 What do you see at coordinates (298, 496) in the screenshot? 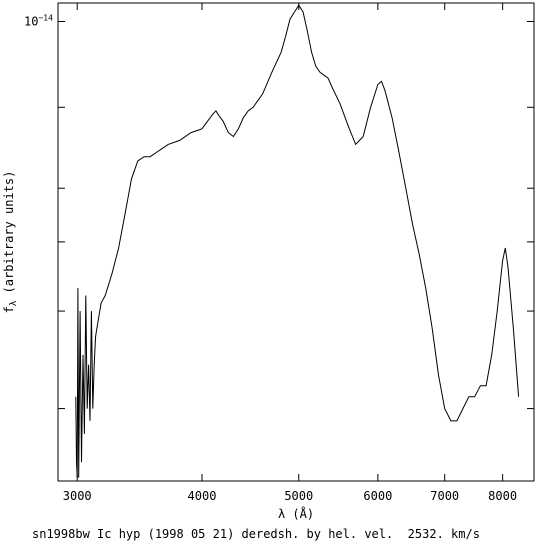
I see `x-tick-label: 5000` at bounding box center [298, 496].